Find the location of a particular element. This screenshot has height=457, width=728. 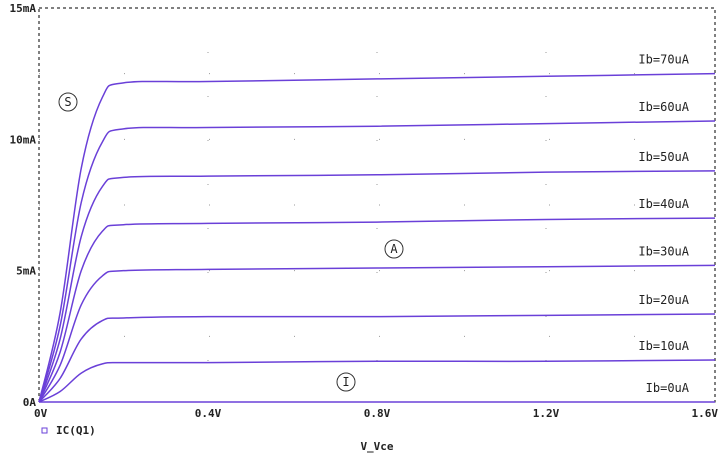

x-tick-0: 0V is located at coordinates (41, 413).